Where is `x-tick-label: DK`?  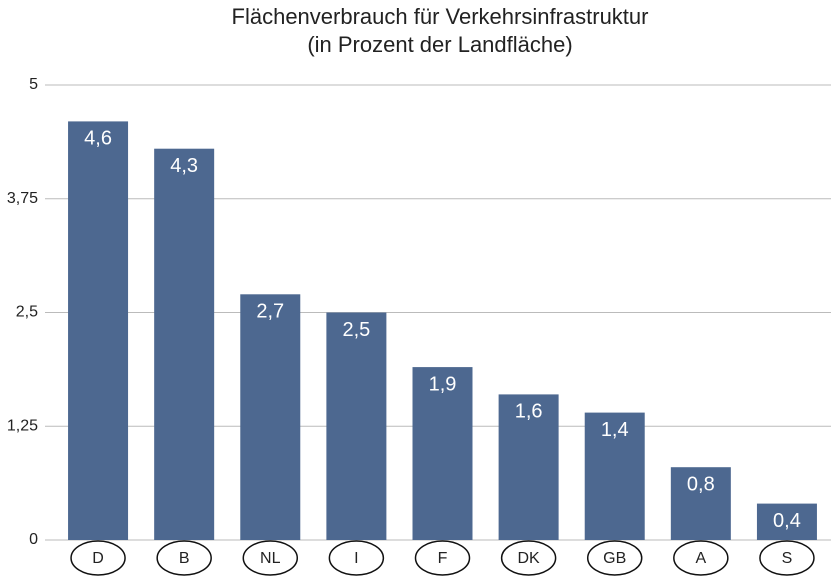
x-tick-label: DK is located at coordinates (528, 558).